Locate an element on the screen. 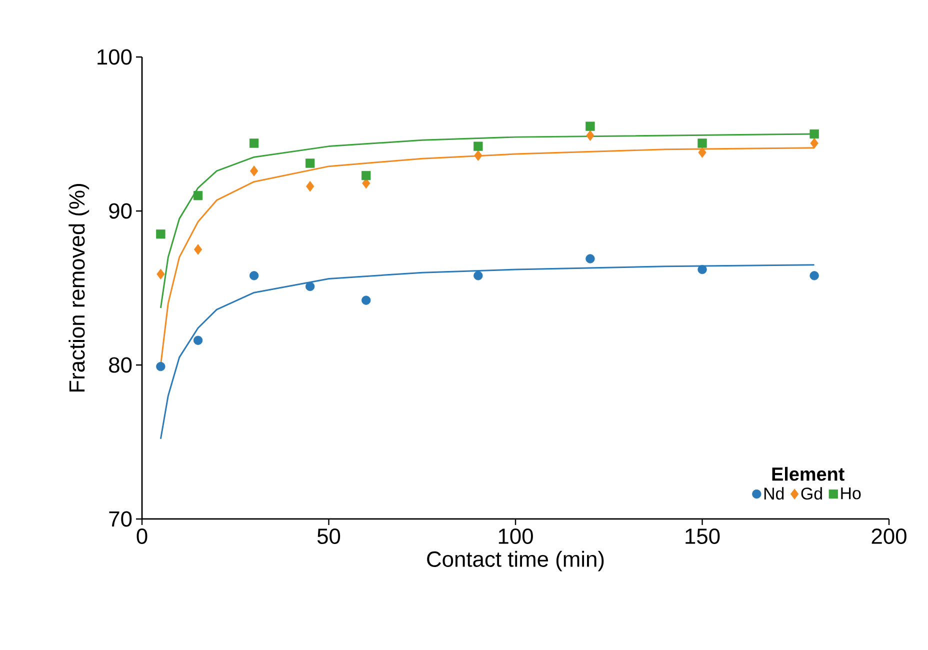 The image size is (928, 650). y-tick-label: 80 is located at coordinates (120, 365).